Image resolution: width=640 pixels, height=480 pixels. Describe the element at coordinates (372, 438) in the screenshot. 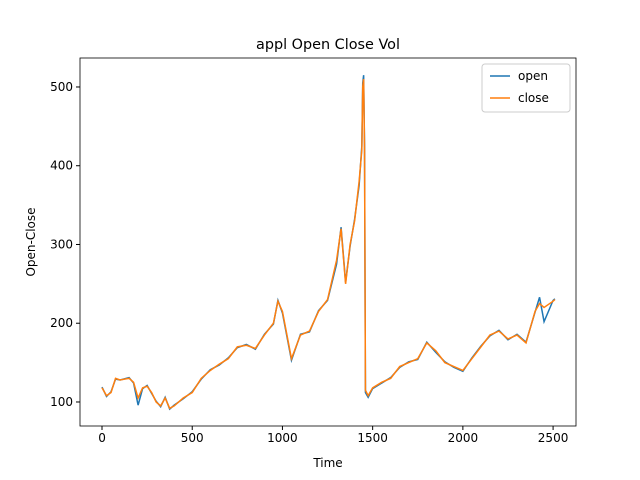

I see `x-tick-label: 1500` at that location.